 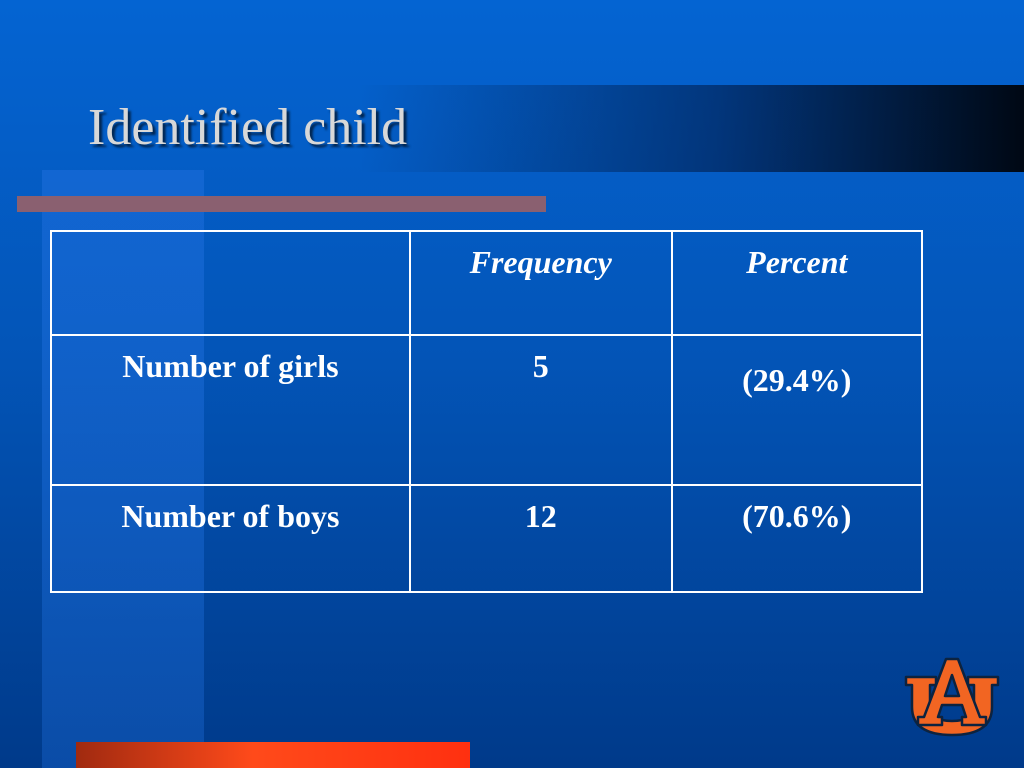 I want to click on table-header-percent: Percent, so click(x=797, y=283).